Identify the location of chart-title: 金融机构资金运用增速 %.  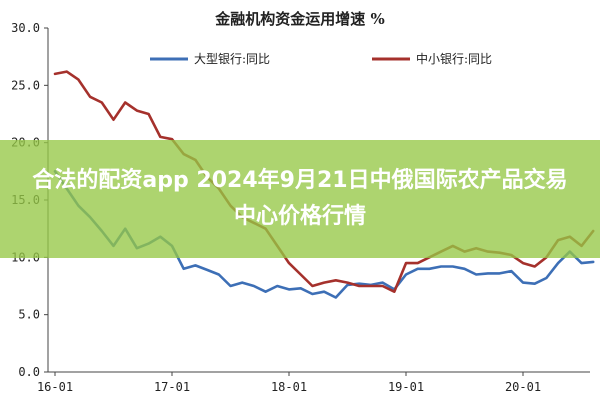
(299, 19).